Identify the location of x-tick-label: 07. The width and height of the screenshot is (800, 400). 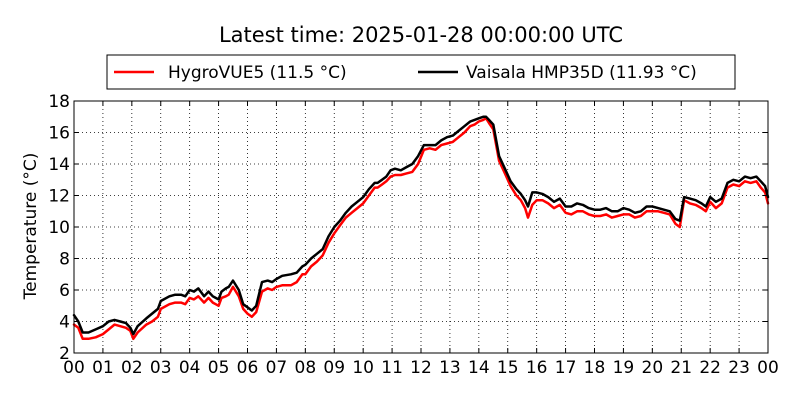
(277, 368).